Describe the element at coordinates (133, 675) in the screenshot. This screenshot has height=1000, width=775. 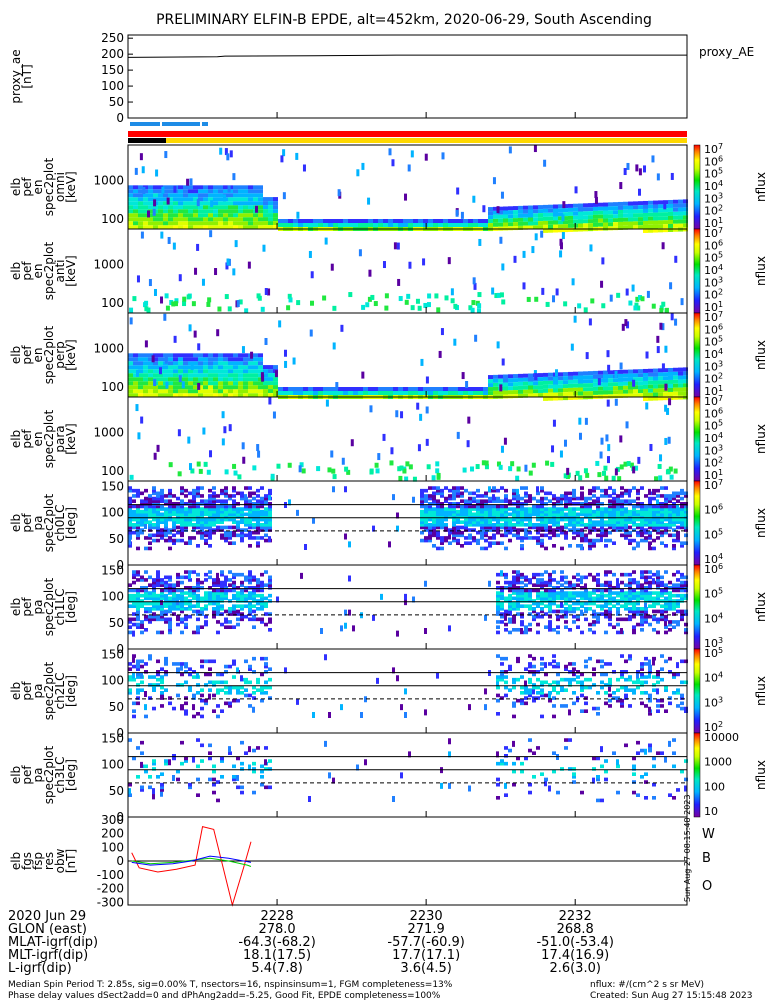
I see `pa-speck` at that location.